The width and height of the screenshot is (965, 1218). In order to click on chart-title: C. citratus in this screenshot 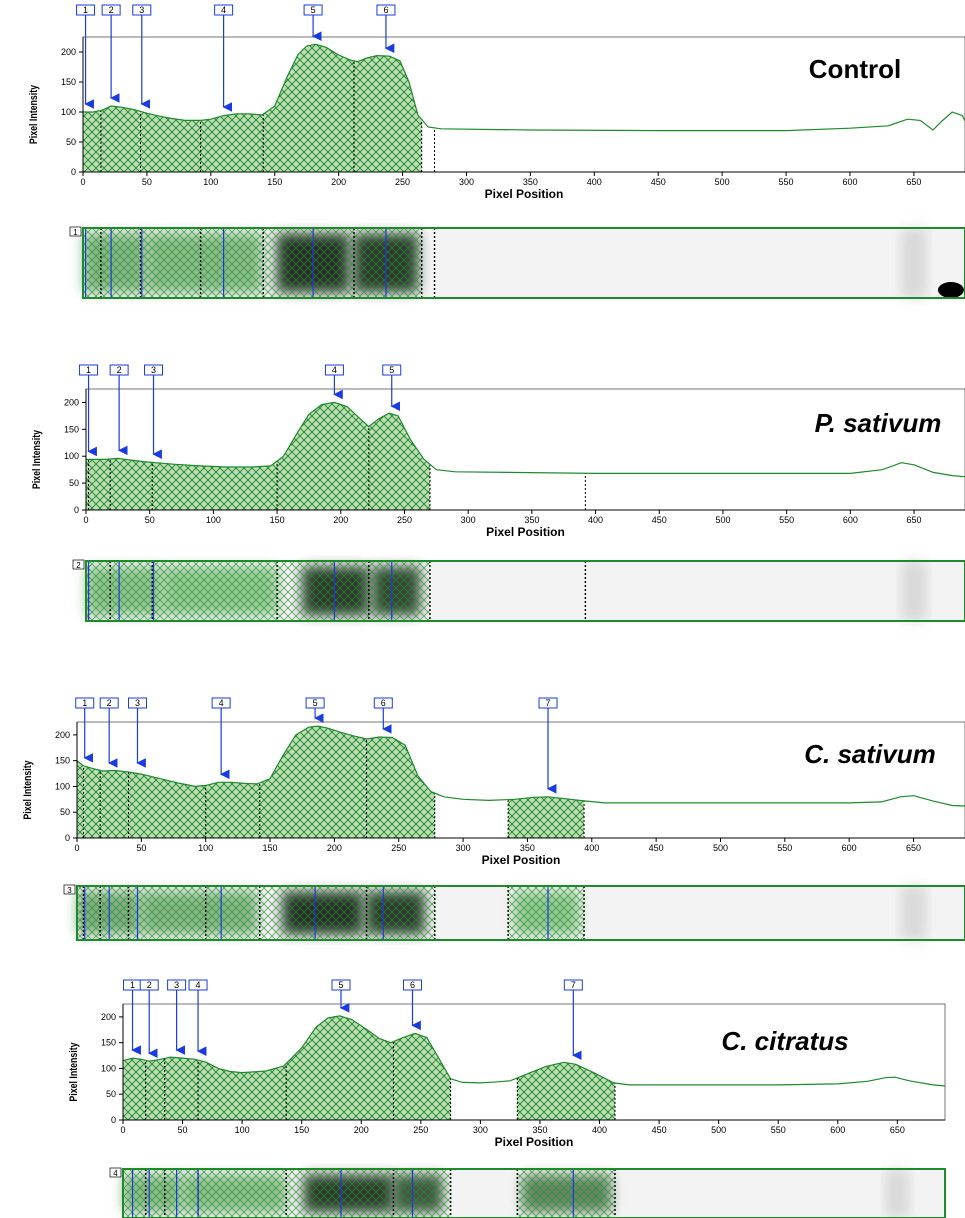, I will do `click(784, 1041)`.